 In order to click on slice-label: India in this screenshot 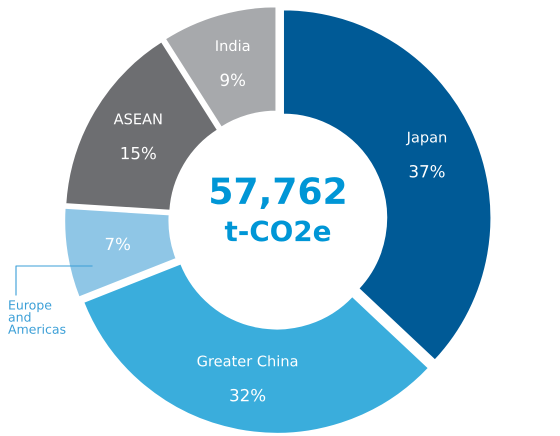, I will do `click(233, 46)`.